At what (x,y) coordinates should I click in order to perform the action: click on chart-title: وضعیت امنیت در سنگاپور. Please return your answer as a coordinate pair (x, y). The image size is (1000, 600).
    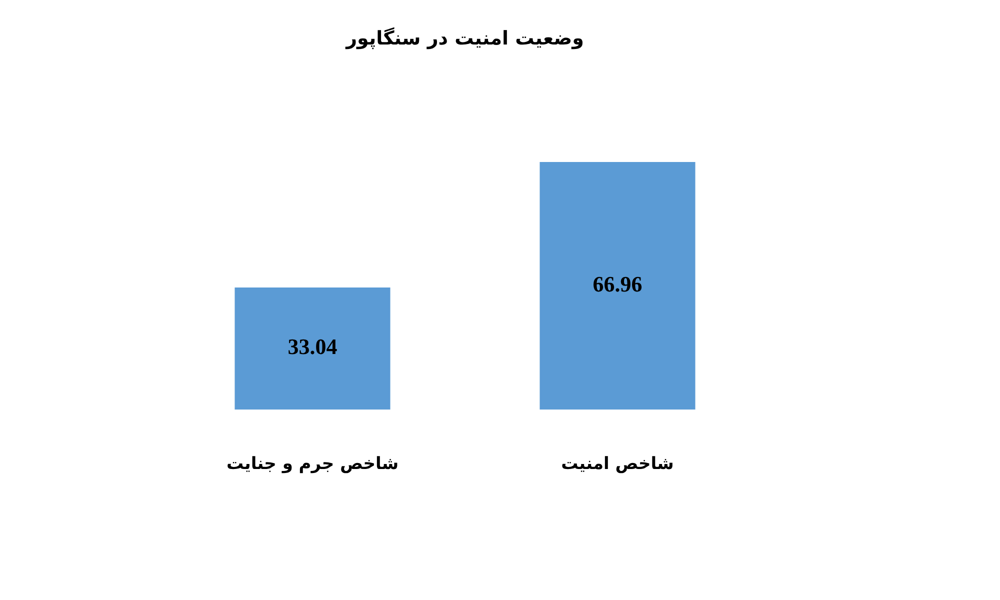
    Looking at the image, I should click on (464, 38).